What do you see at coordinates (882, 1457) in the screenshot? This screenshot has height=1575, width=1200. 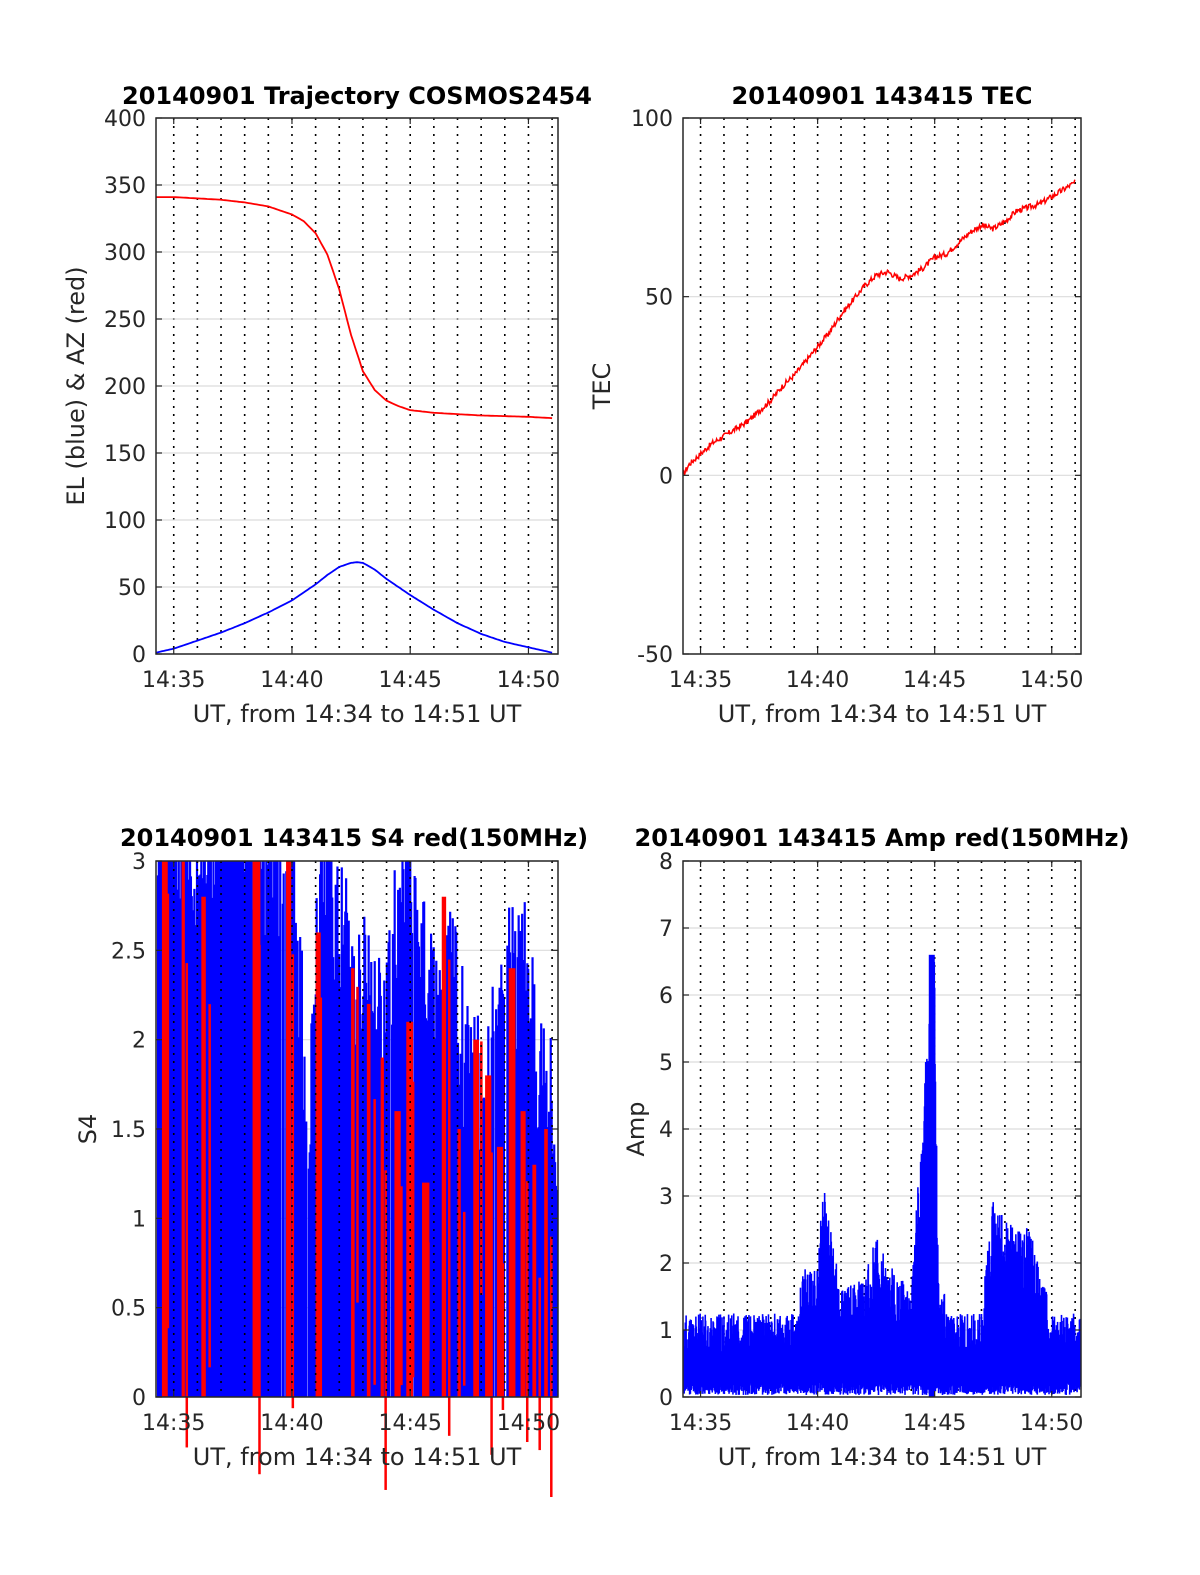 I see `amp-xlabel: UT, from 14:34 to 14:51 UT` at bounding box center [882, 1457].